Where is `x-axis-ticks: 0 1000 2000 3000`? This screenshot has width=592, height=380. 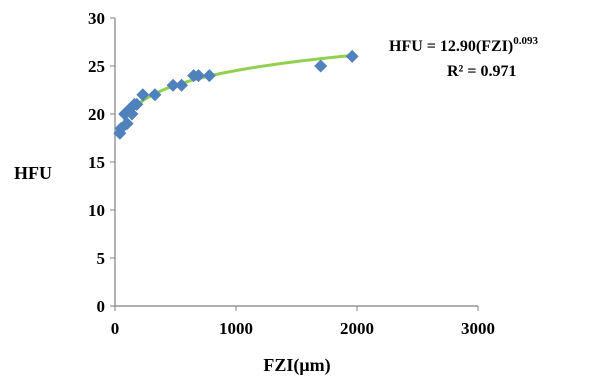 x-axis-ticks: 0 1000 2000 3000 is located at coordinates (303, 322).